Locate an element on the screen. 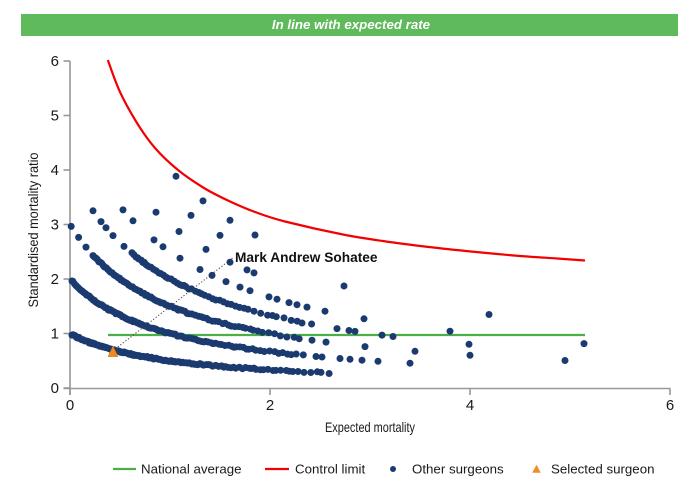  svg-text: Standardised mortality ratio is located at coordinates (33, 230).